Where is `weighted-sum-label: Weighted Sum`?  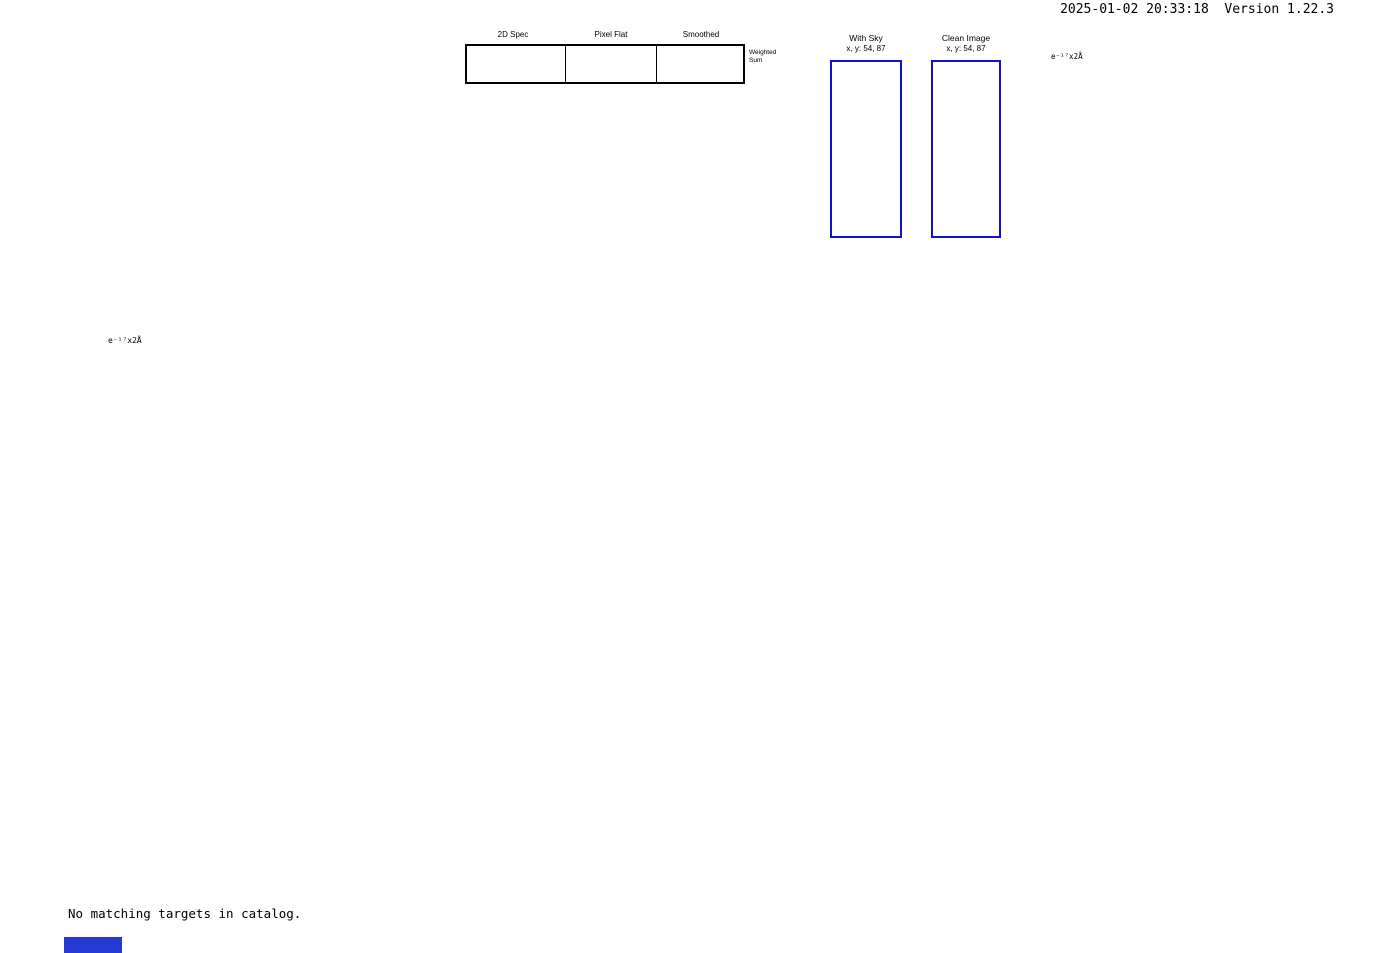
weighted-sum-label: Weighted Sum is located at coordinates (762, 56).